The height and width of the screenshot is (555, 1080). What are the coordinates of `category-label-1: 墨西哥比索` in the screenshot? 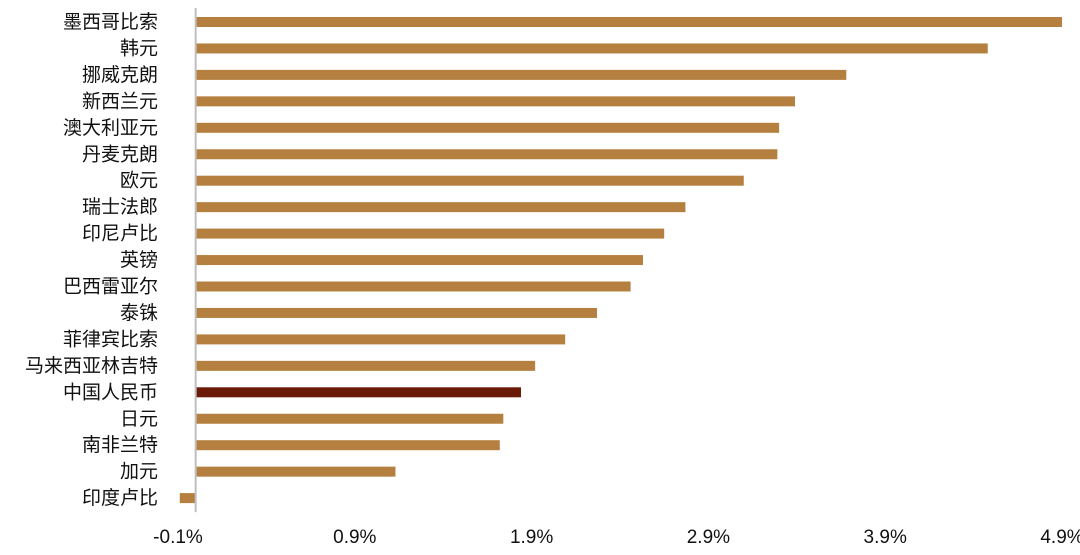 It's located at (110, 22).